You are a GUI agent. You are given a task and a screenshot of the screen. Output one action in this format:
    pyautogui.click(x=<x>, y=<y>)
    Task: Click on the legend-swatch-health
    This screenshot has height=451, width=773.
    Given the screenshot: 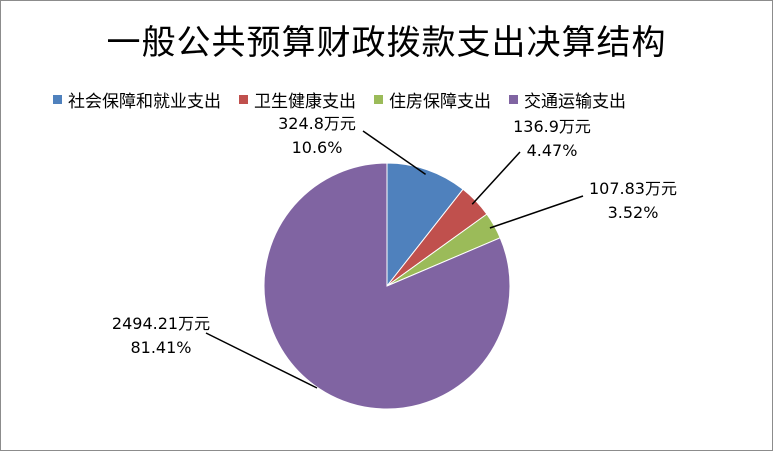 What is the action you would take?
    pyautogui.click(x=243, y=99)
    